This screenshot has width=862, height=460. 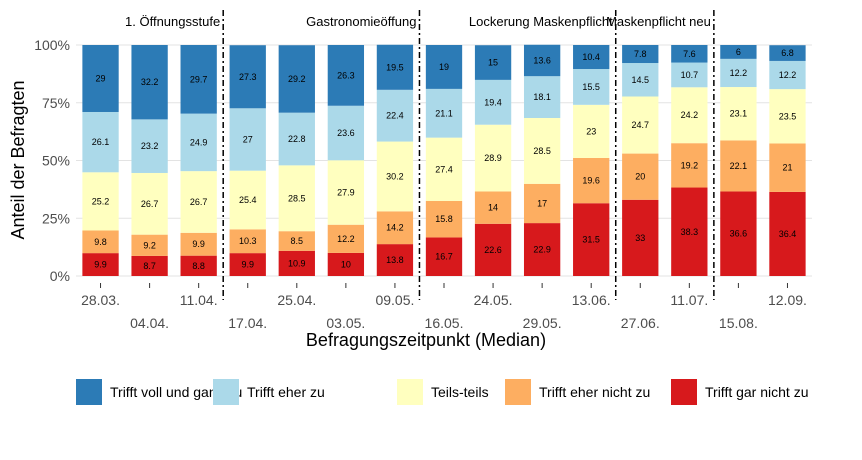 I want to click on data-label: 27.9, so click(x=346, y=192).